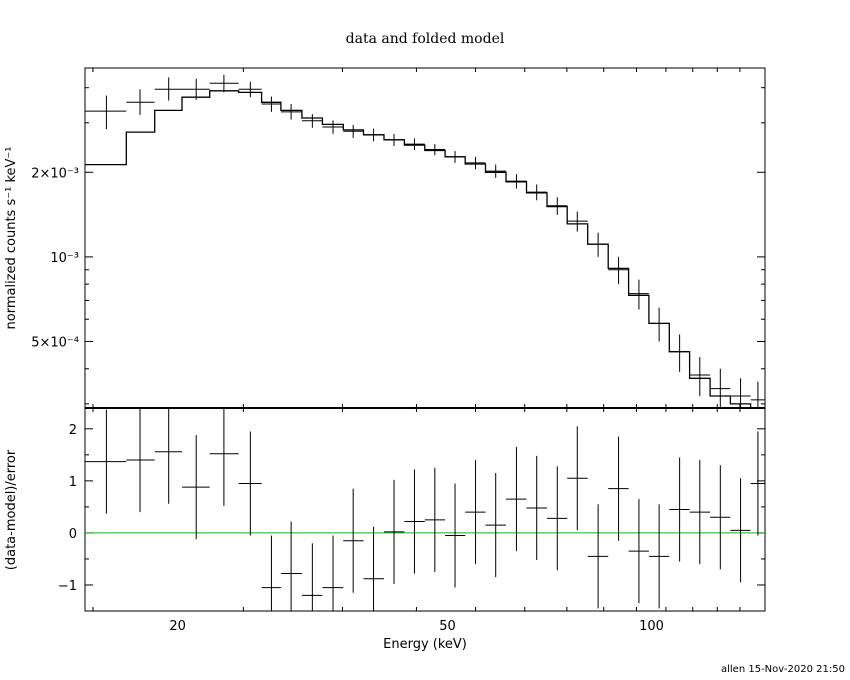 Image resolution: width=850 pixels, height=680 pixels. I want to click on footer-stamp: allen 15-Nov-2020 21:50, so click(783, 669).